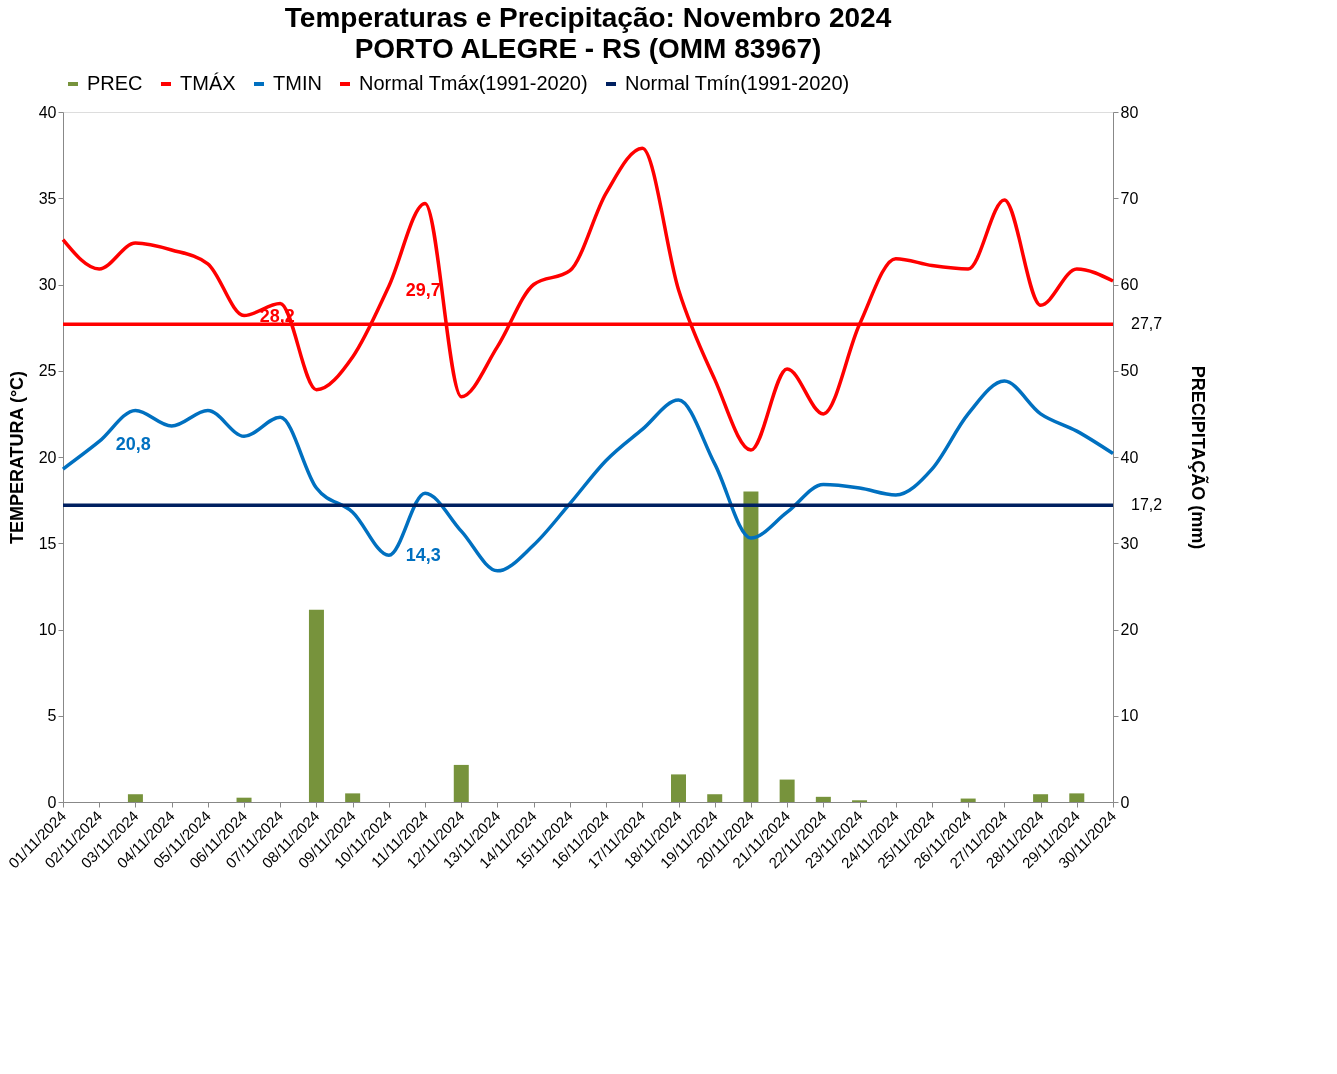  I want to click on line-series, so click(588, 476).